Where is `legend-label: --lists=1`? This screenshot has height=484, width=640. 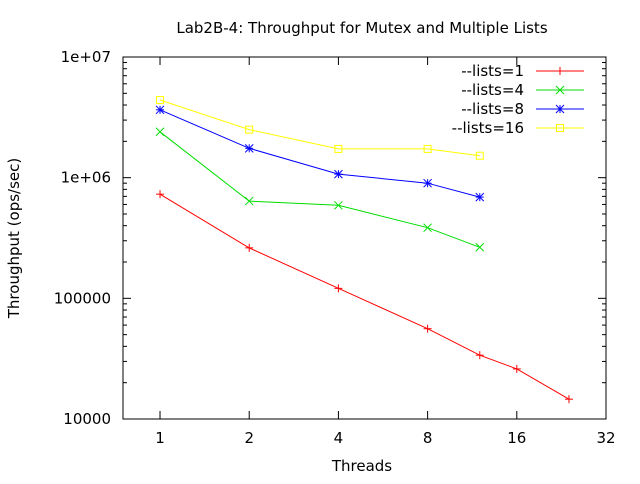
legend-label: --lists=1 is located at coordinates (492, 71).